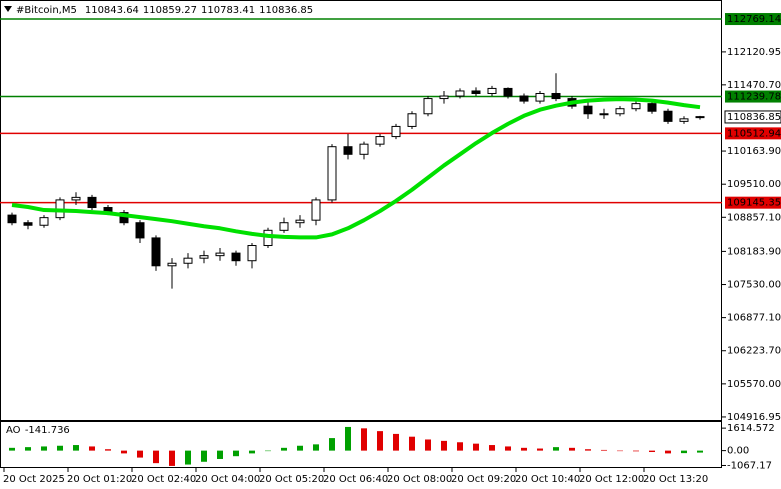 The height and width of the screenshot is (489, 781). I want to click on open-value: 110843.64, so click(112, 10).